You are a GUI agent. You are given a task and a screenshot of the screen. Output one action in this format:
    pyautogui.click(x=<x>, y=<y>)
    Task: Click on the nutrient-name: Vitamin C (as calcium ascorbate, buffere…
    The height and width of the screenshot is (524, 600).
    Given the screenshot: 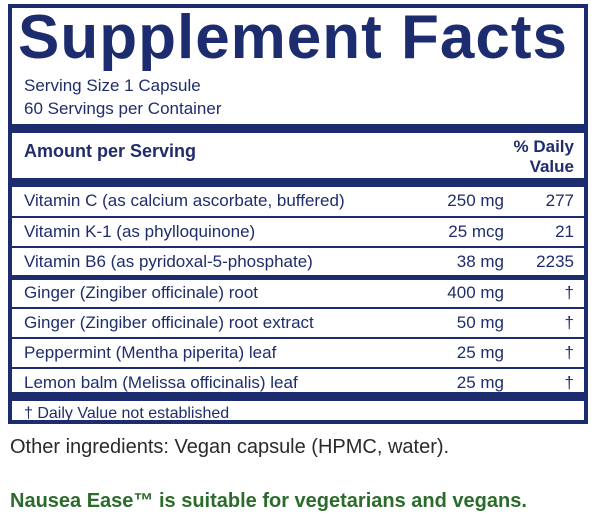 What is the action you would take?
    pyautogui.click(x=184, y=200)
    